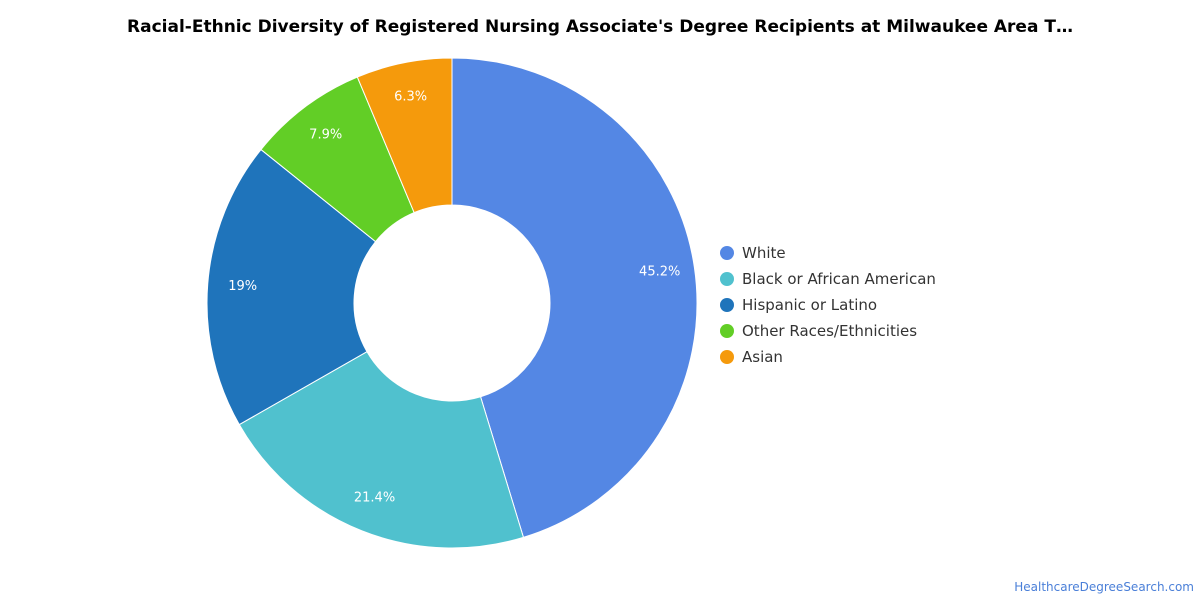 This screenshot has height=600, width=1200. Describe the element at coordinates (381, 449) in the screenshot. I see `slice-black-or-african-american` at that location.